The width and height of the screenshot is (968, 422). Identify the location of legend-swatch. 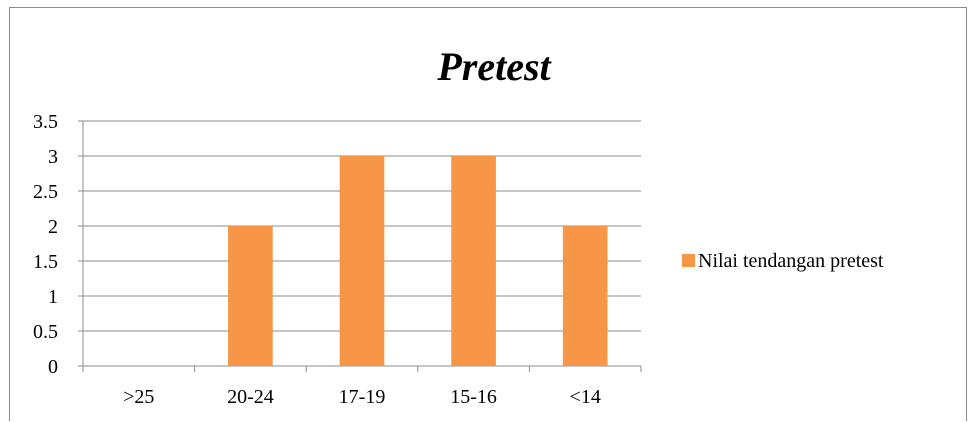
(688, 260).